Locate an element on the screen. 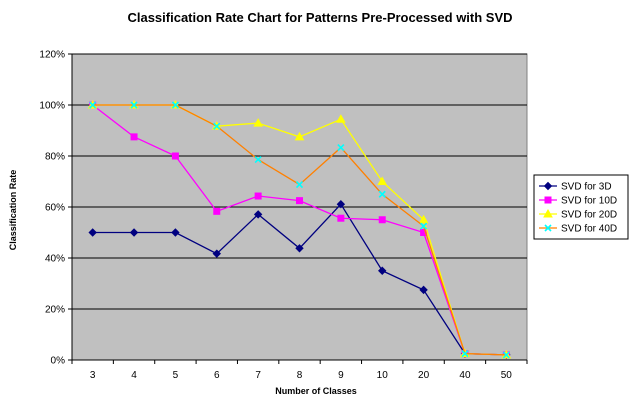  y-tick-label: 20% is located at coordinates (55, 310).